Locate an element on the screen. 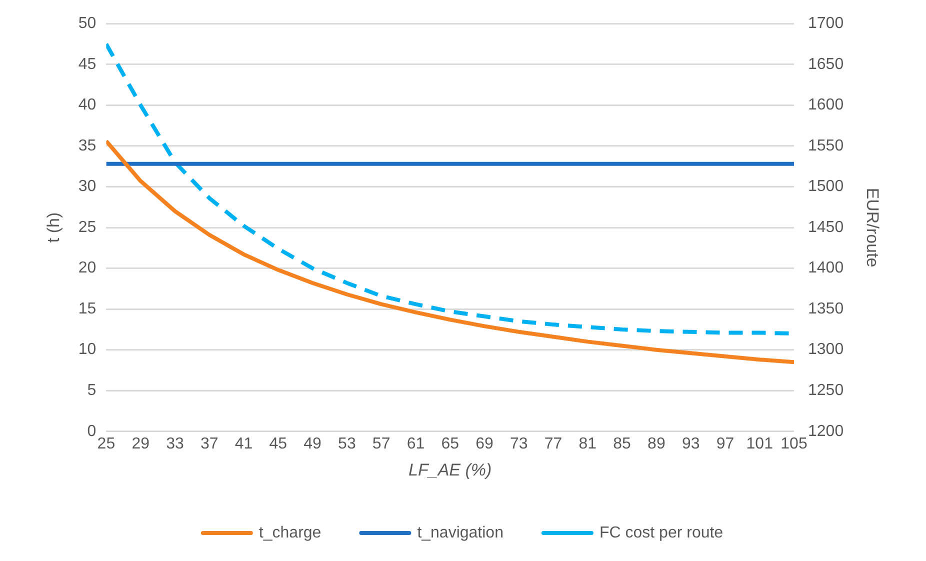 Image resolution: width=926 pixels, height=561 pixels. x-tick-label: 61 is located at coordinates (415, 443).